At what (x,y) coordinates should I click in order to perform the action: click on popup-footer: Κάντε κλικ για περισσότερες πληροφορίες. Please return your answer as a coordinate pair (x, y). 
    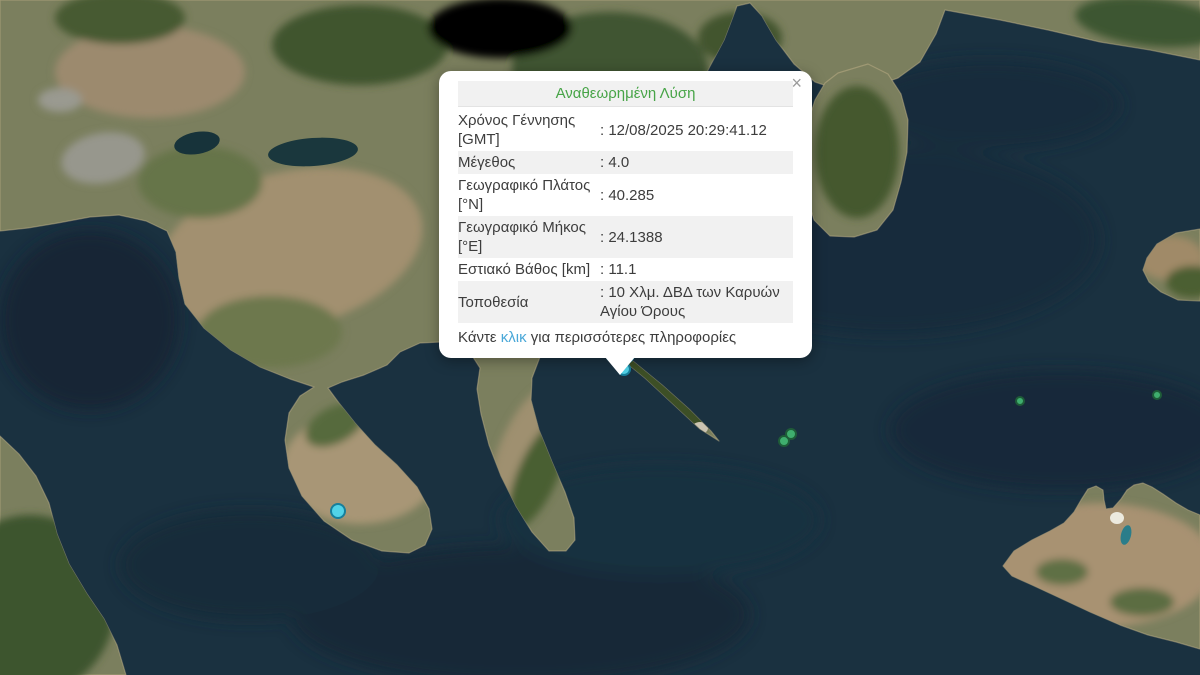
    Looking at the image, I should click on (625, 337).